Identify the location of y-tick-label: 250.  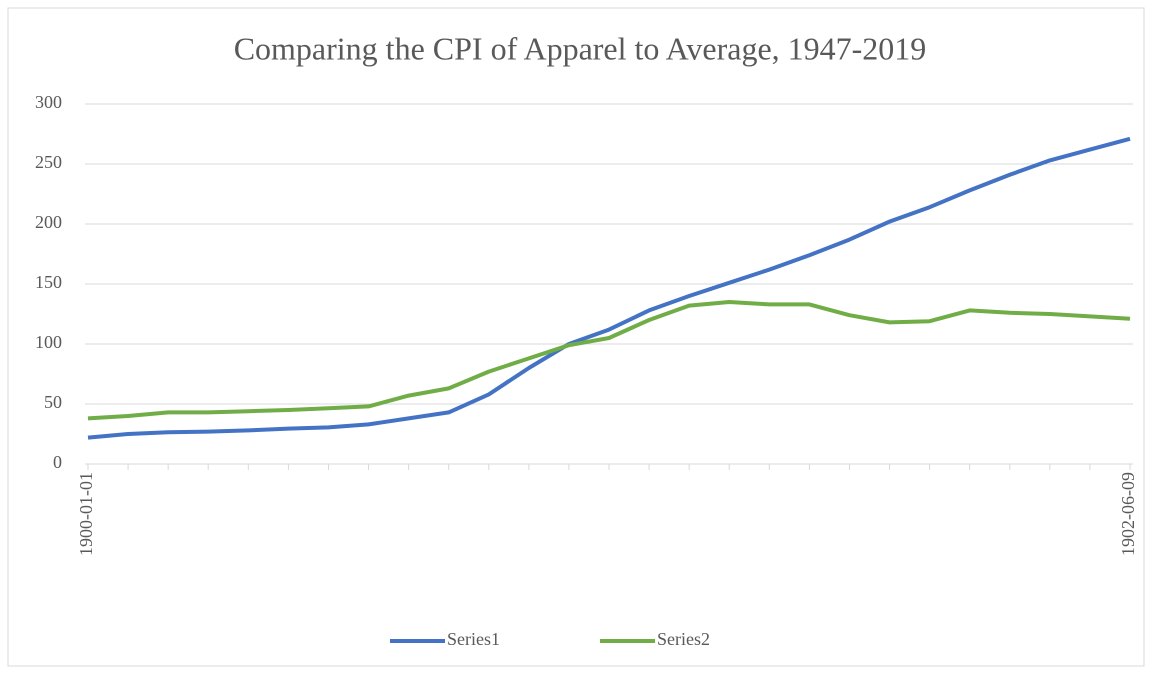
(48, 162).